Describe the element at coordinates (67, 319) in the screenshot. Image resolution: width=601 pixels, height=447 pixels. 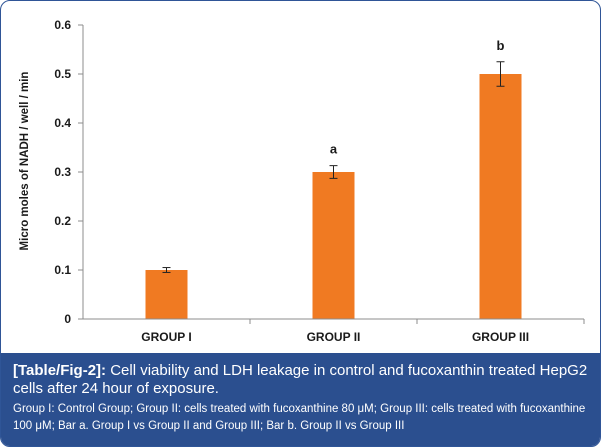
I see `y-tick-label: 0` at that location.